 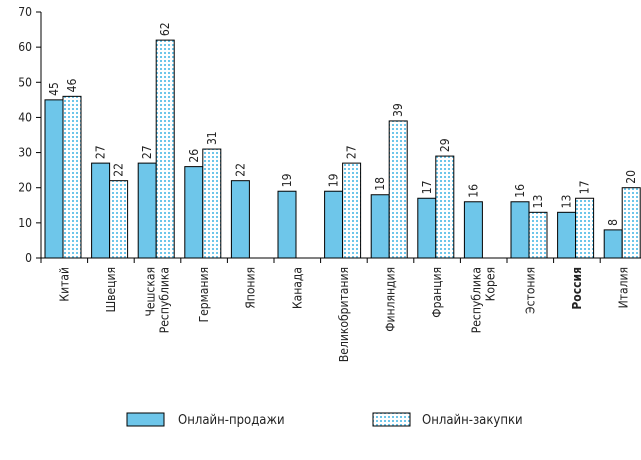 I want to click on y-tick-label: 10, so click(x=25, y=223).